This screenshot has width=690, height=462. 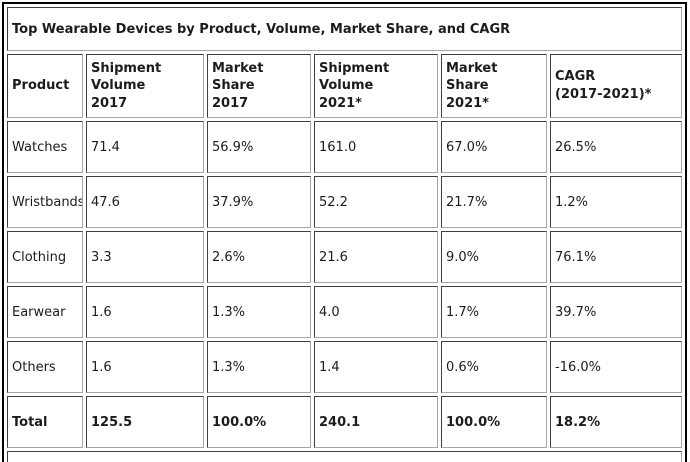 I want to click on cell-value: 26.5%, so click(x=616, y=147).